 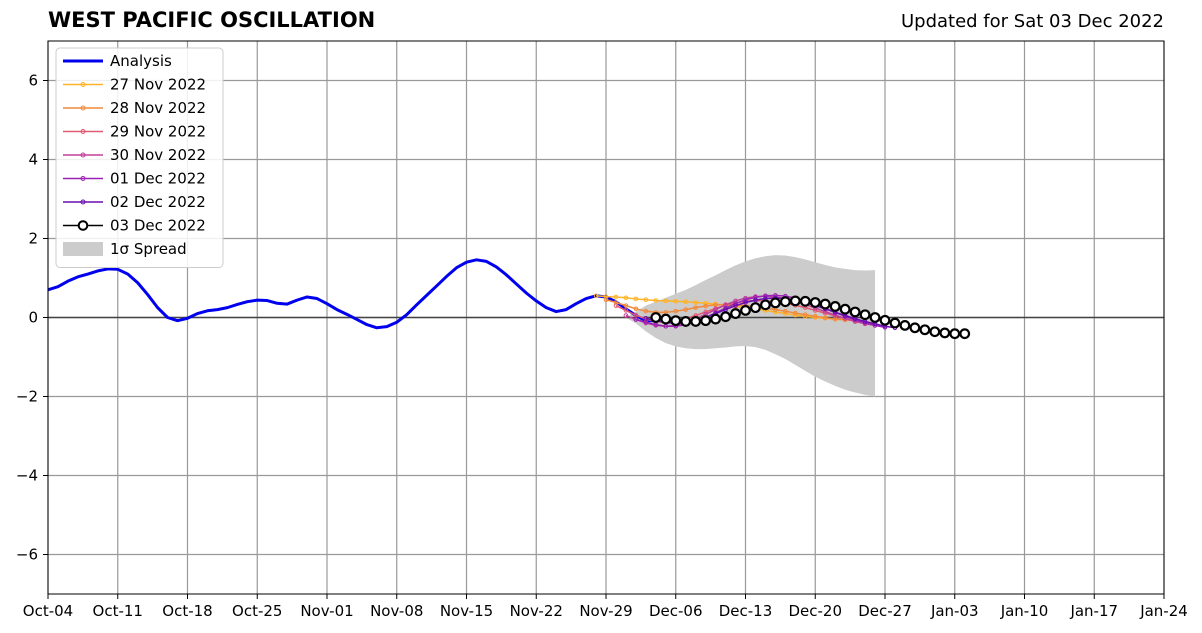 I want to click on legend-label: 30 Nov 2022, so click(x=158, y=155).